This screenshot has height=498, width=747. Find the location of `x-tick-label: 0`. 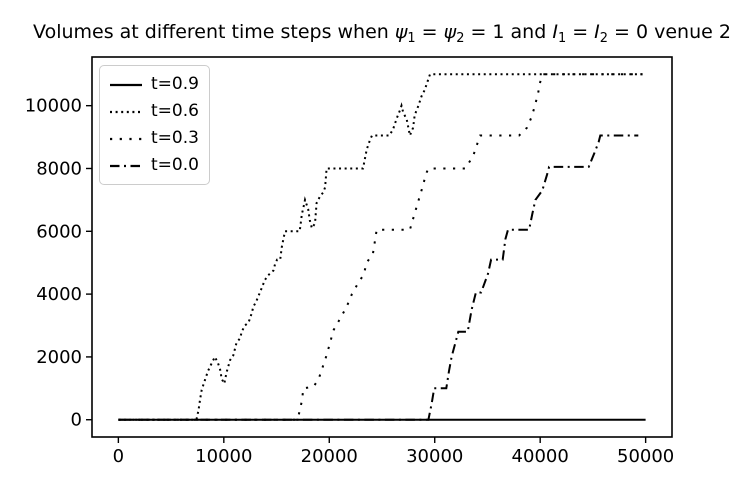

x-tick-label: 0 is located at coordinates (118, 456).